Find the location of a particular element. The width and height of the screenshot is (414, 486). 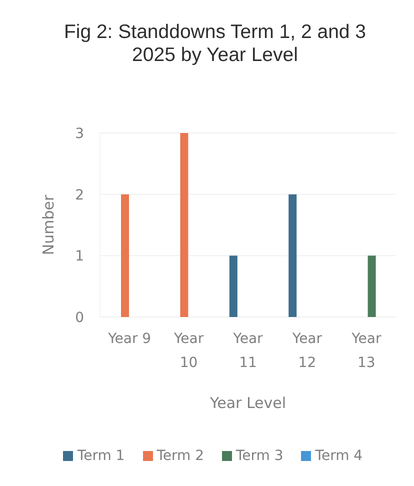

legend-label: Term 2 is located at coordinates (180, 456).